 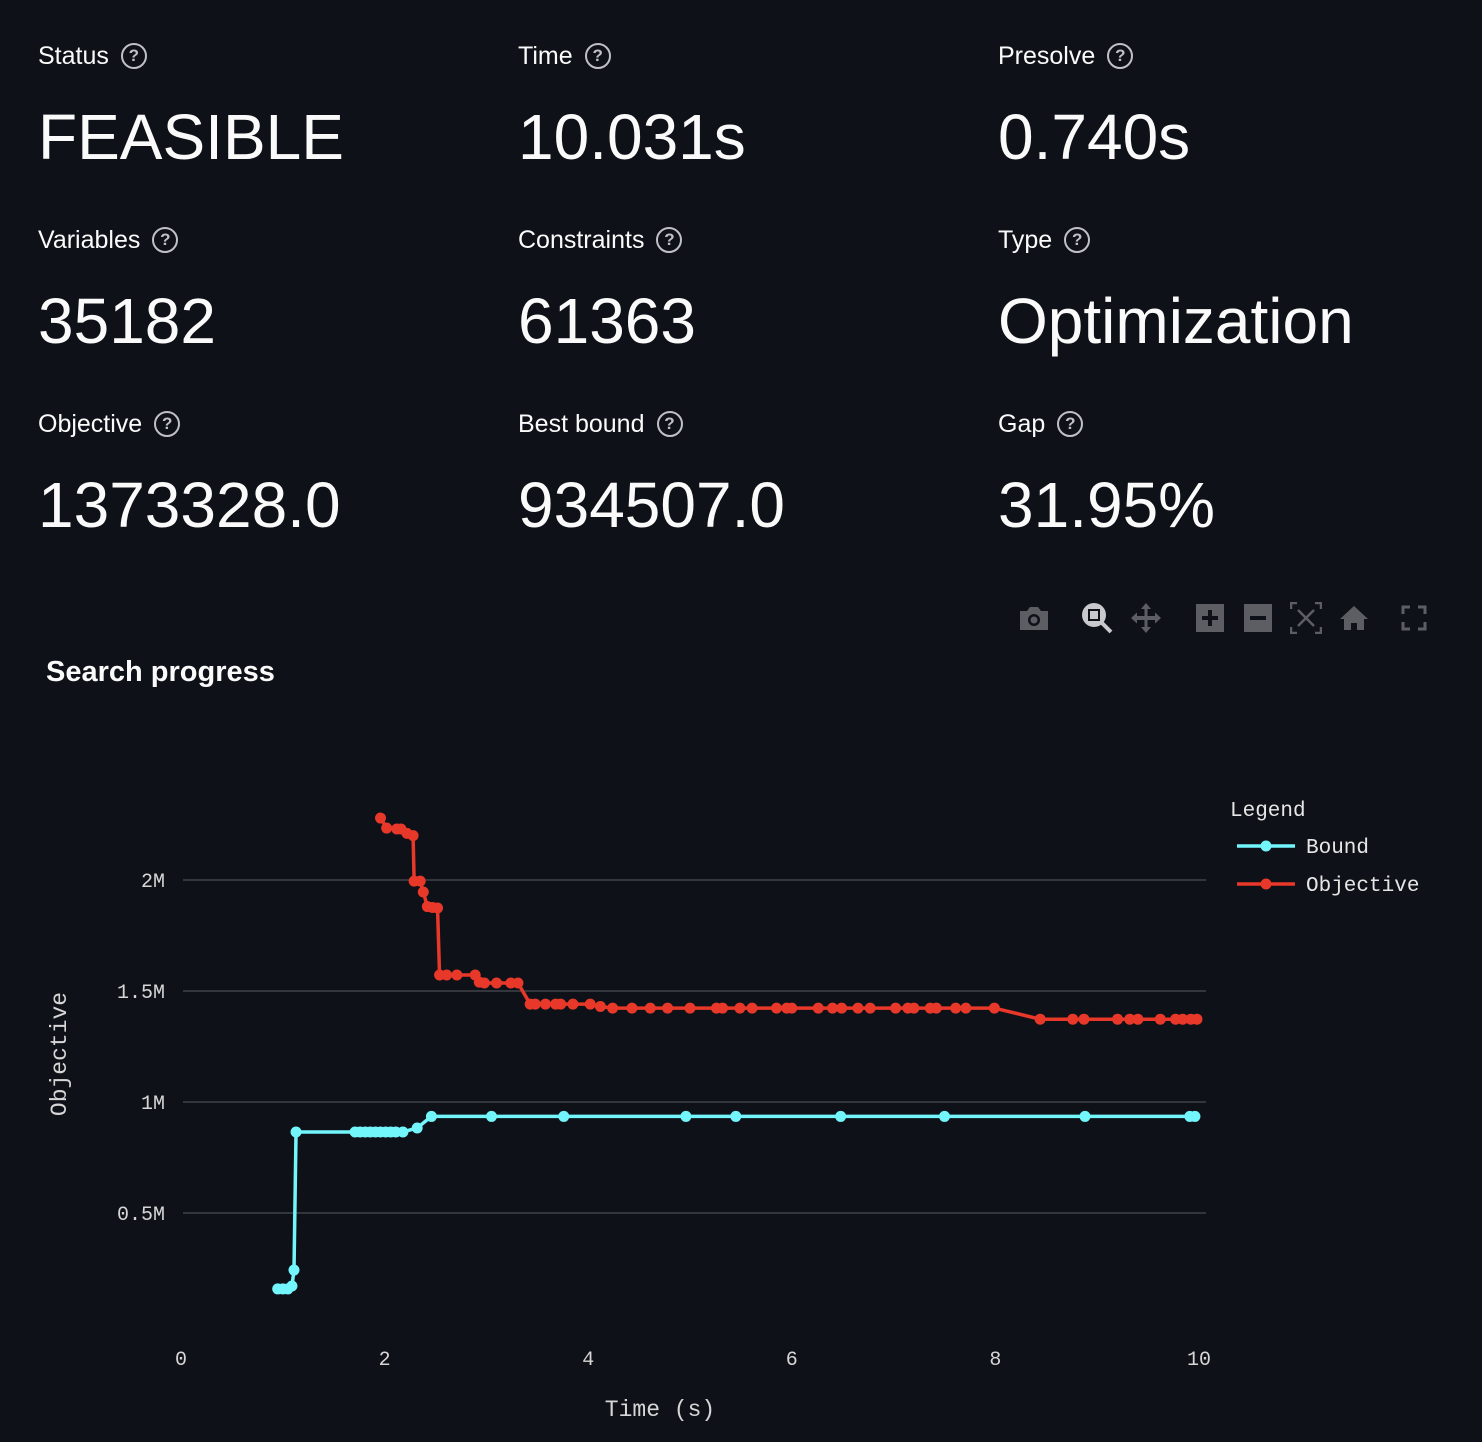 I want to click on zoom-in-icon, so click(x=1210, y=618).